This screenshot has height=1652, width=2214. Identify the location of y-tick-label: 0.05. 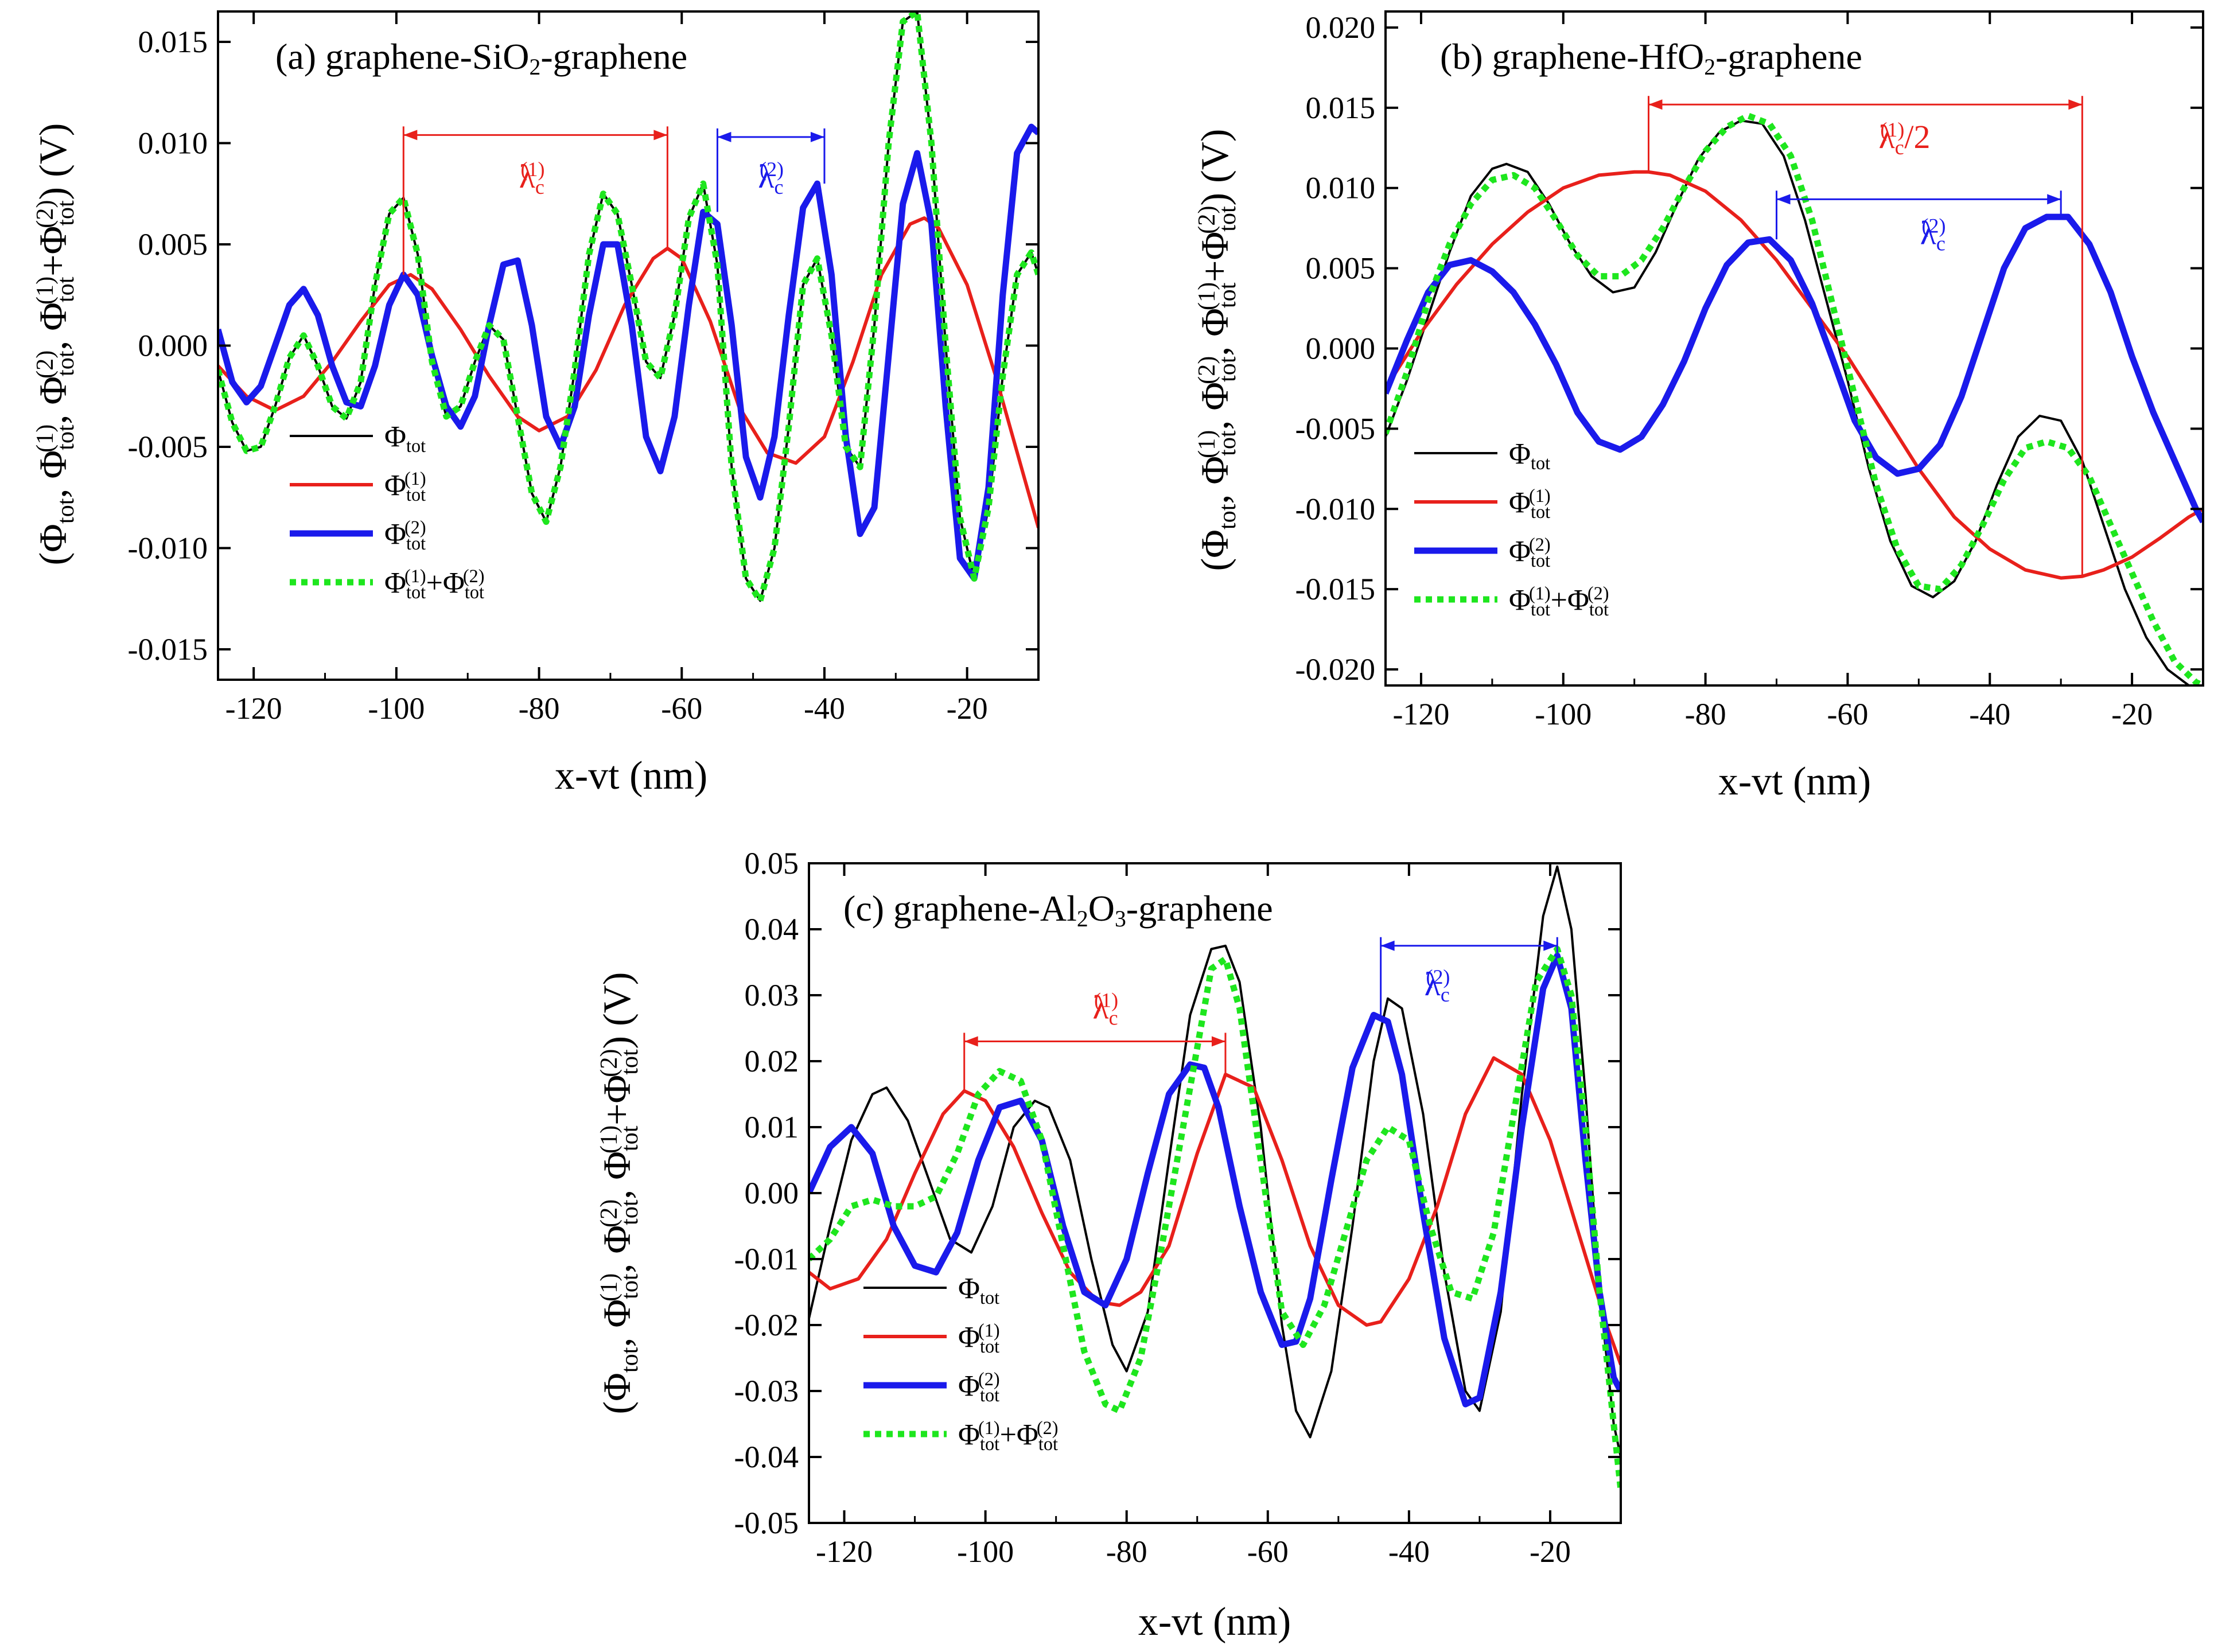
(772, 863).